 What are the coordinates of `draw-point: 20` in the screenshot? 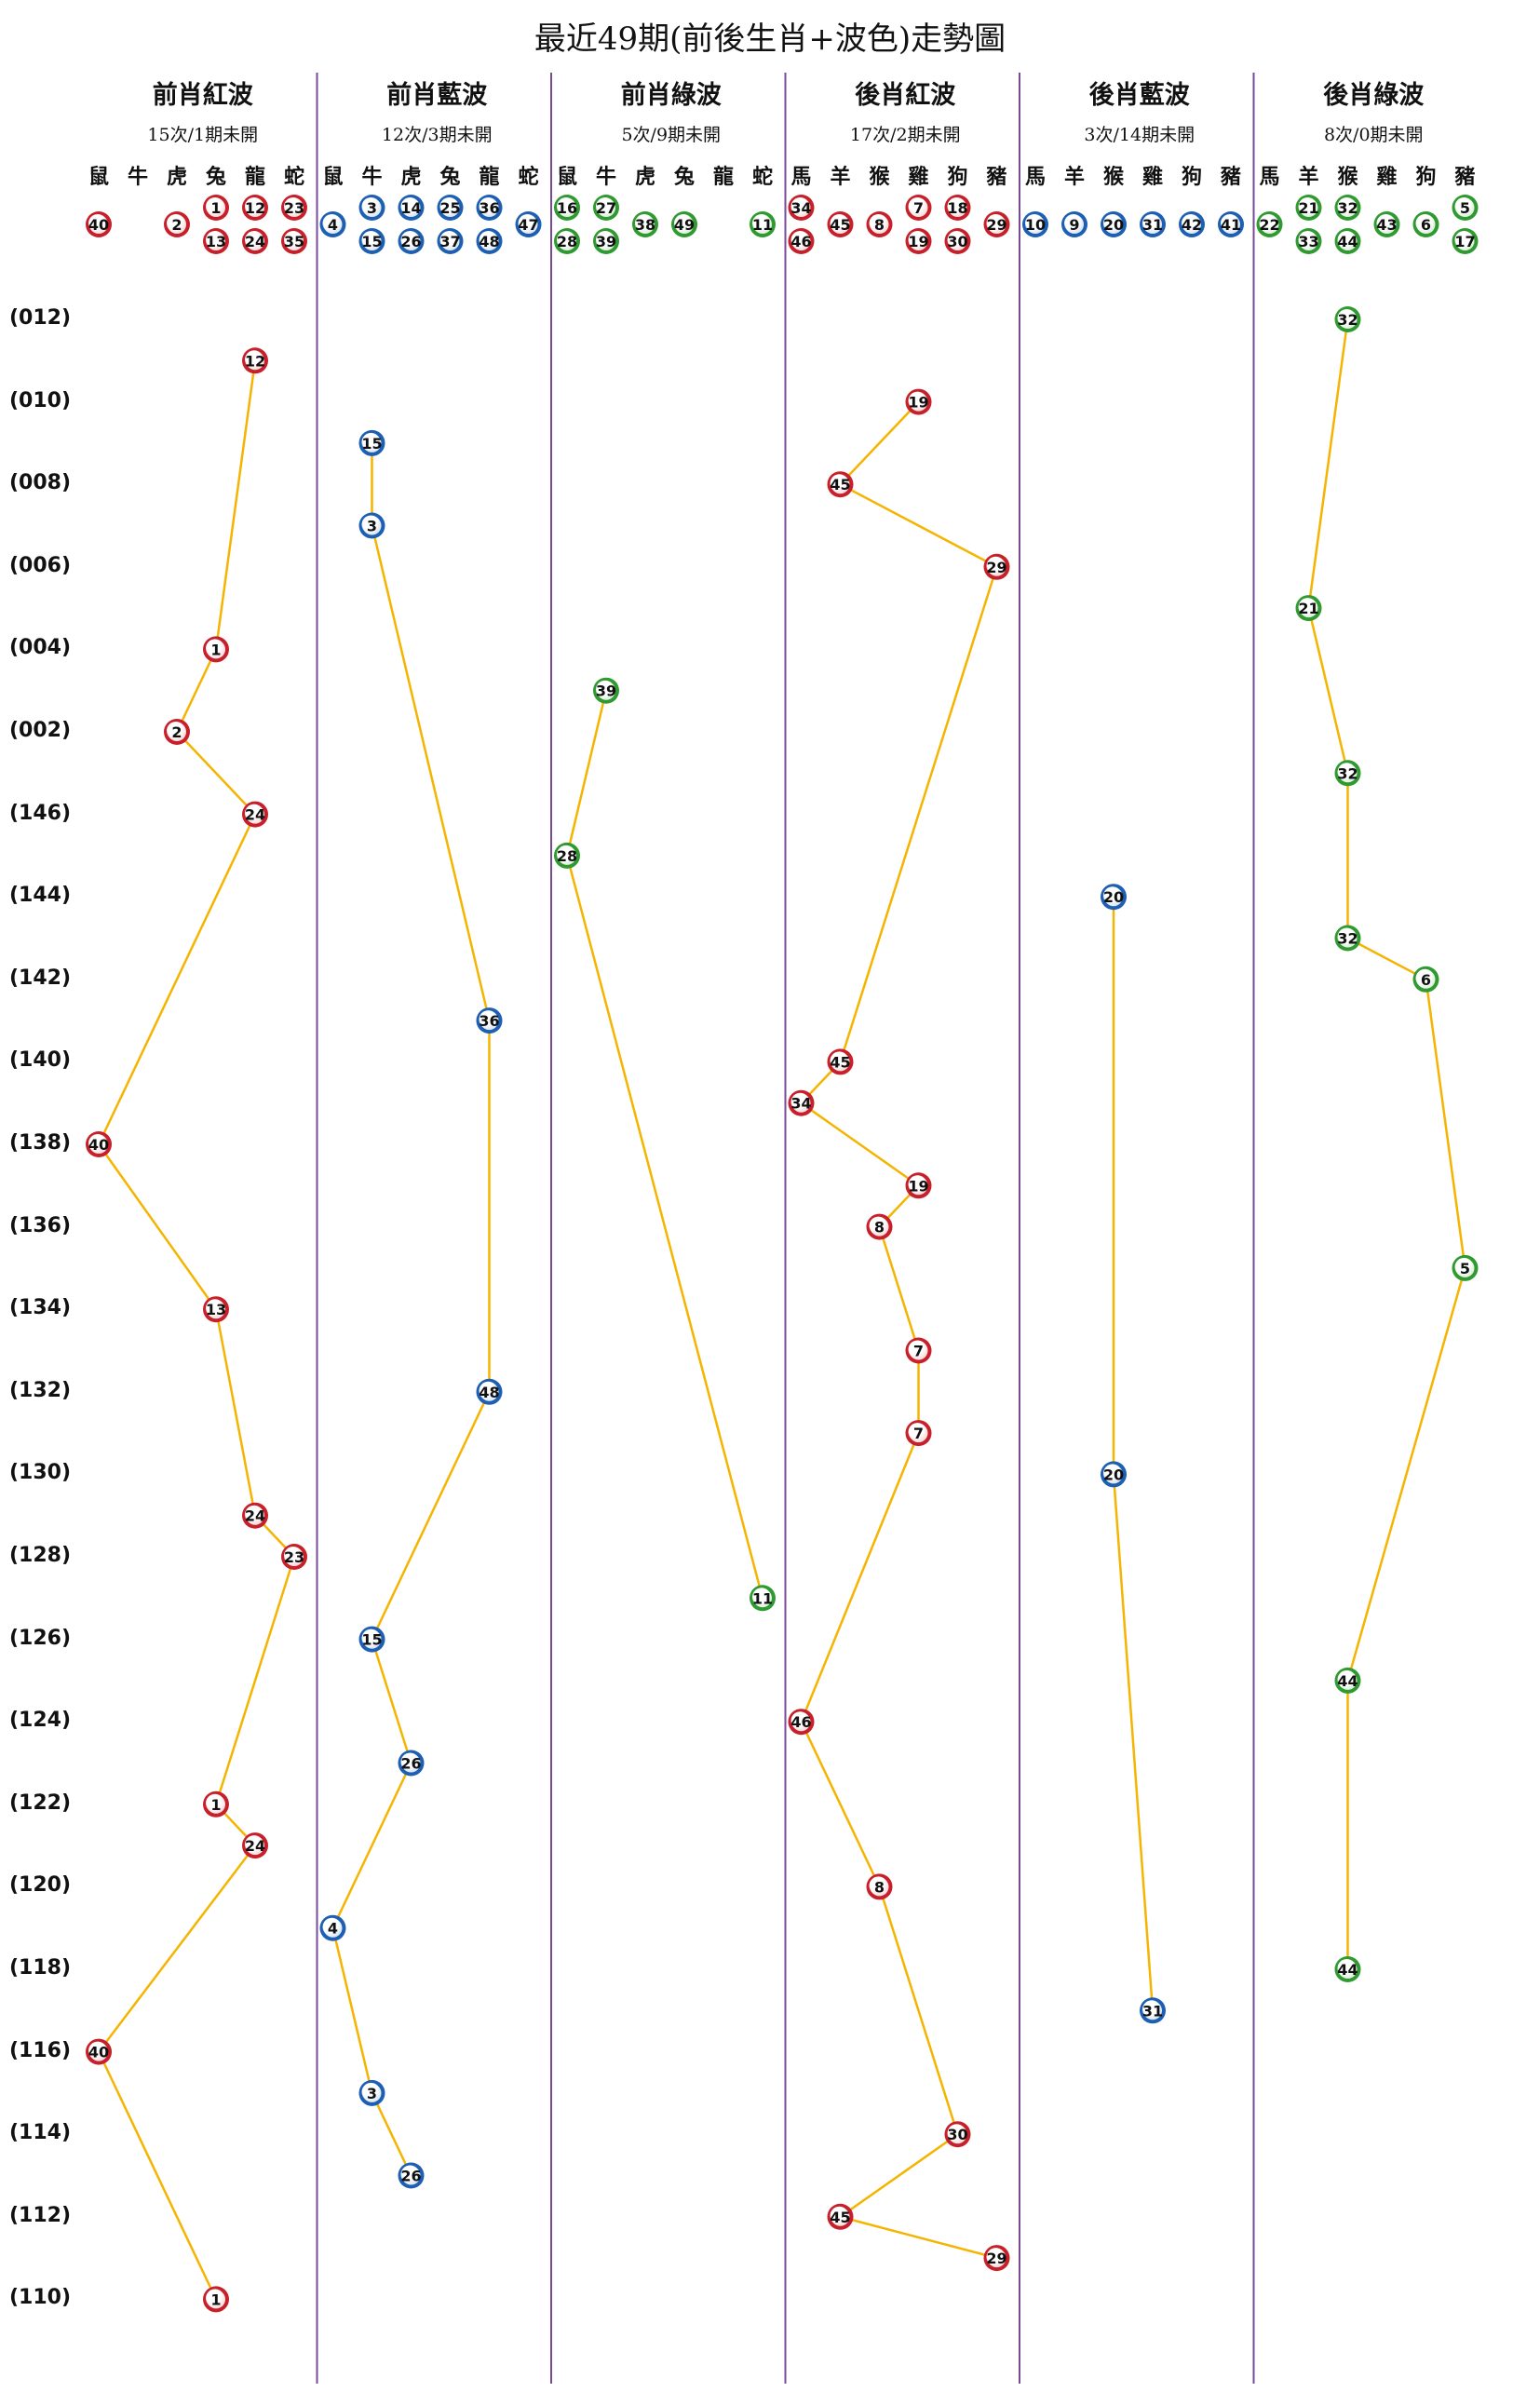 It's located at (1114, 897).